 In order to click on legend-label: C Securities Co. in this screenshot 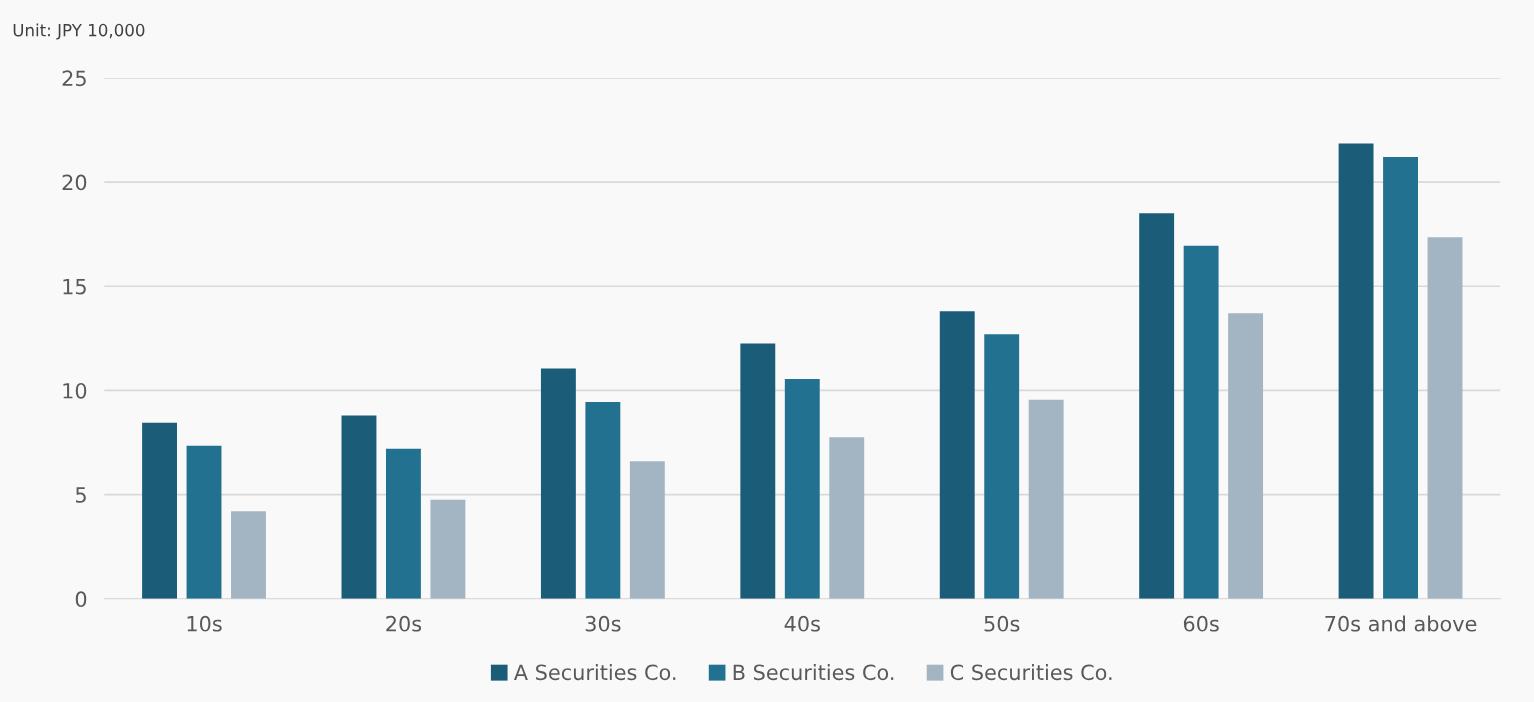, I will do `click(1031, 672)`.